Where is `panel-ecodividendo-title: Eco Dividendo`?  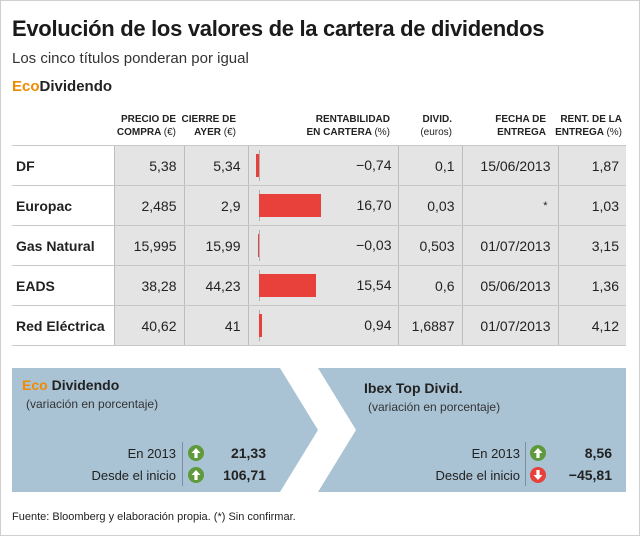 panel-ecodividendo-title: Eco Dividendo is located at coordinates (70, 385).